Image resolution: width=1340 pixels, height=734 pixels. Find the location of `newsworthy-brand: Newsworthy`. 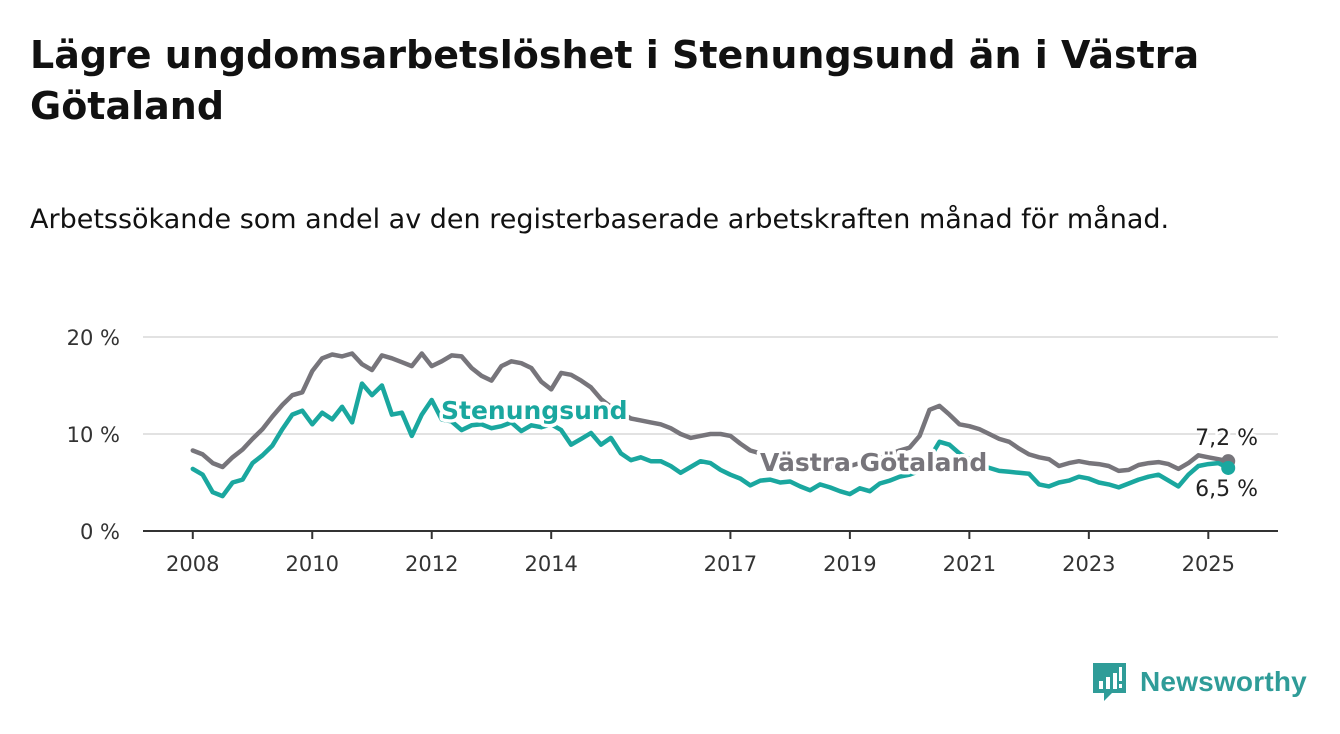

newsworthy-brand: Newsworthy is located at coordinates (1198, 682).